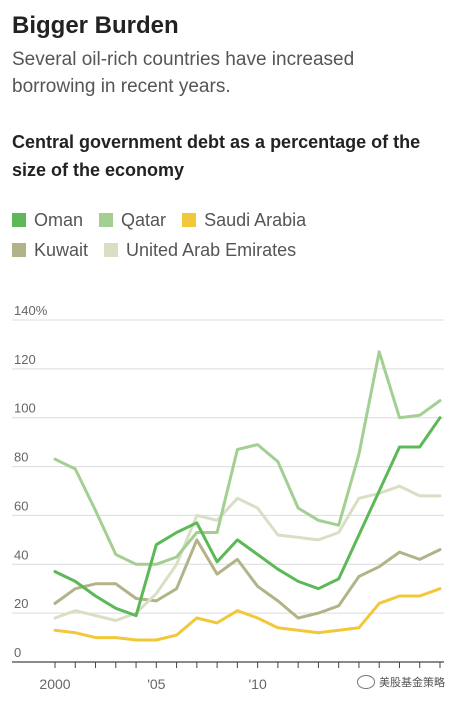  I want to click on legend-label: Saudi Arabia, so click(255, 219).